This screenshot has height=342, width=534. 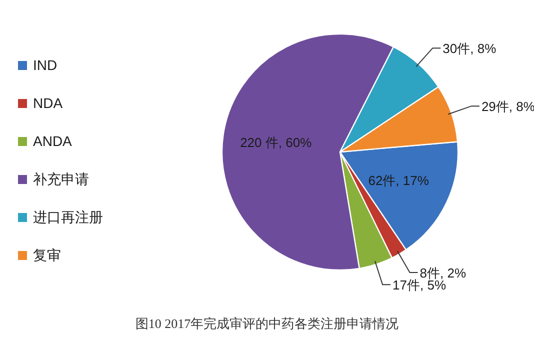 I want to click on legend-label: 进口再注册, so click(x=68, y=217).